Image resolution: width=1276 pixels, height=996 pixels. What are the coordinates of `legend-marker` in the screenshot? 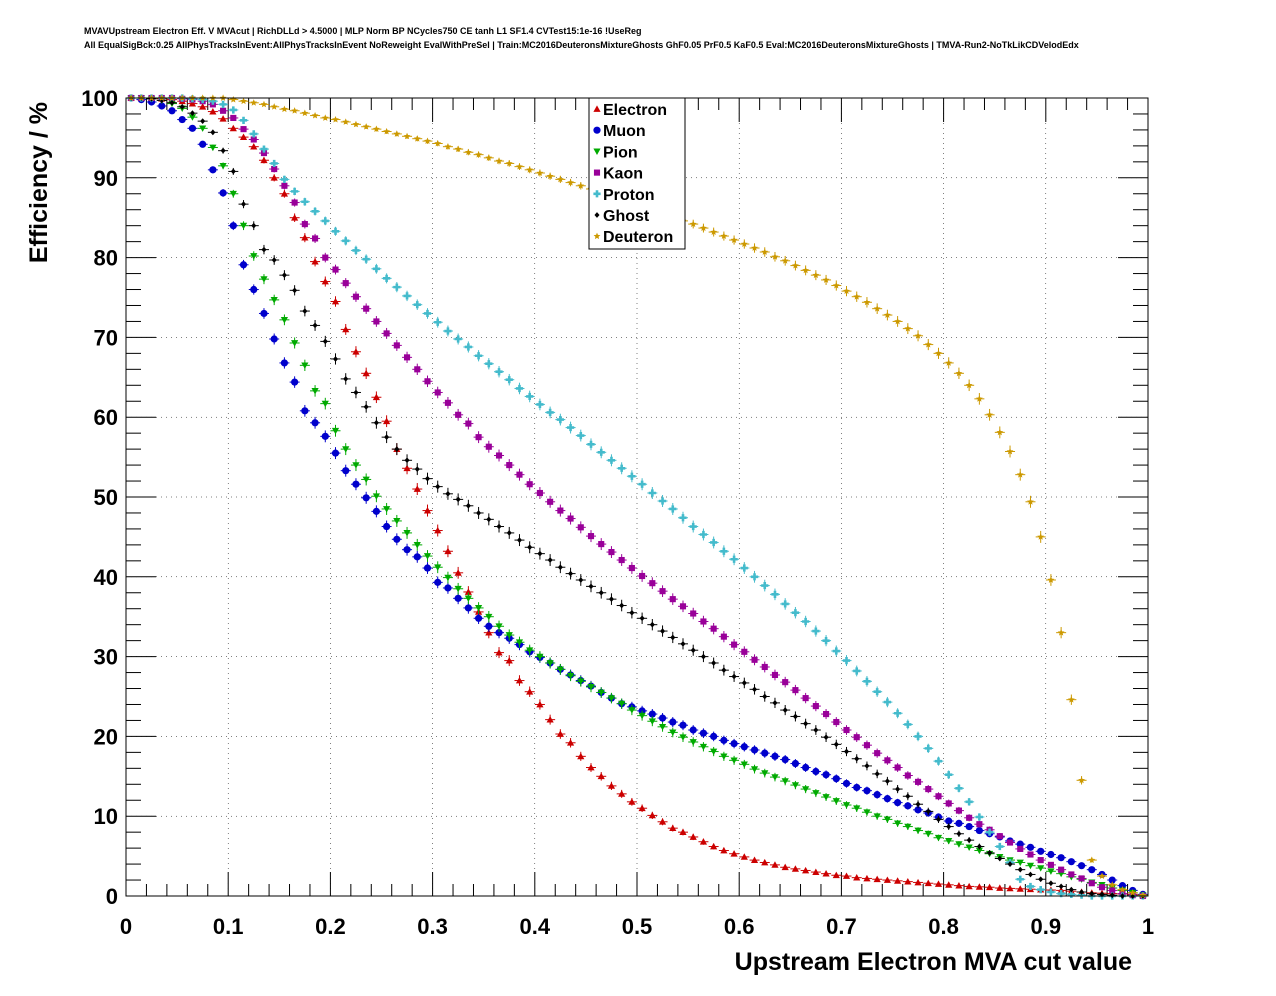 It's located at (597, 236).